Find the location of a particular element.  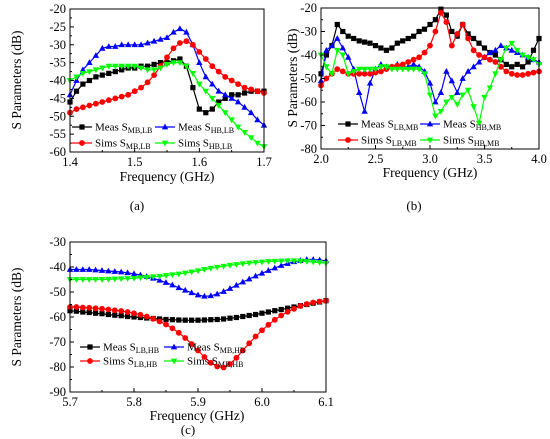

sims-s-lb-mb-series is located at coordinates (430, 49).